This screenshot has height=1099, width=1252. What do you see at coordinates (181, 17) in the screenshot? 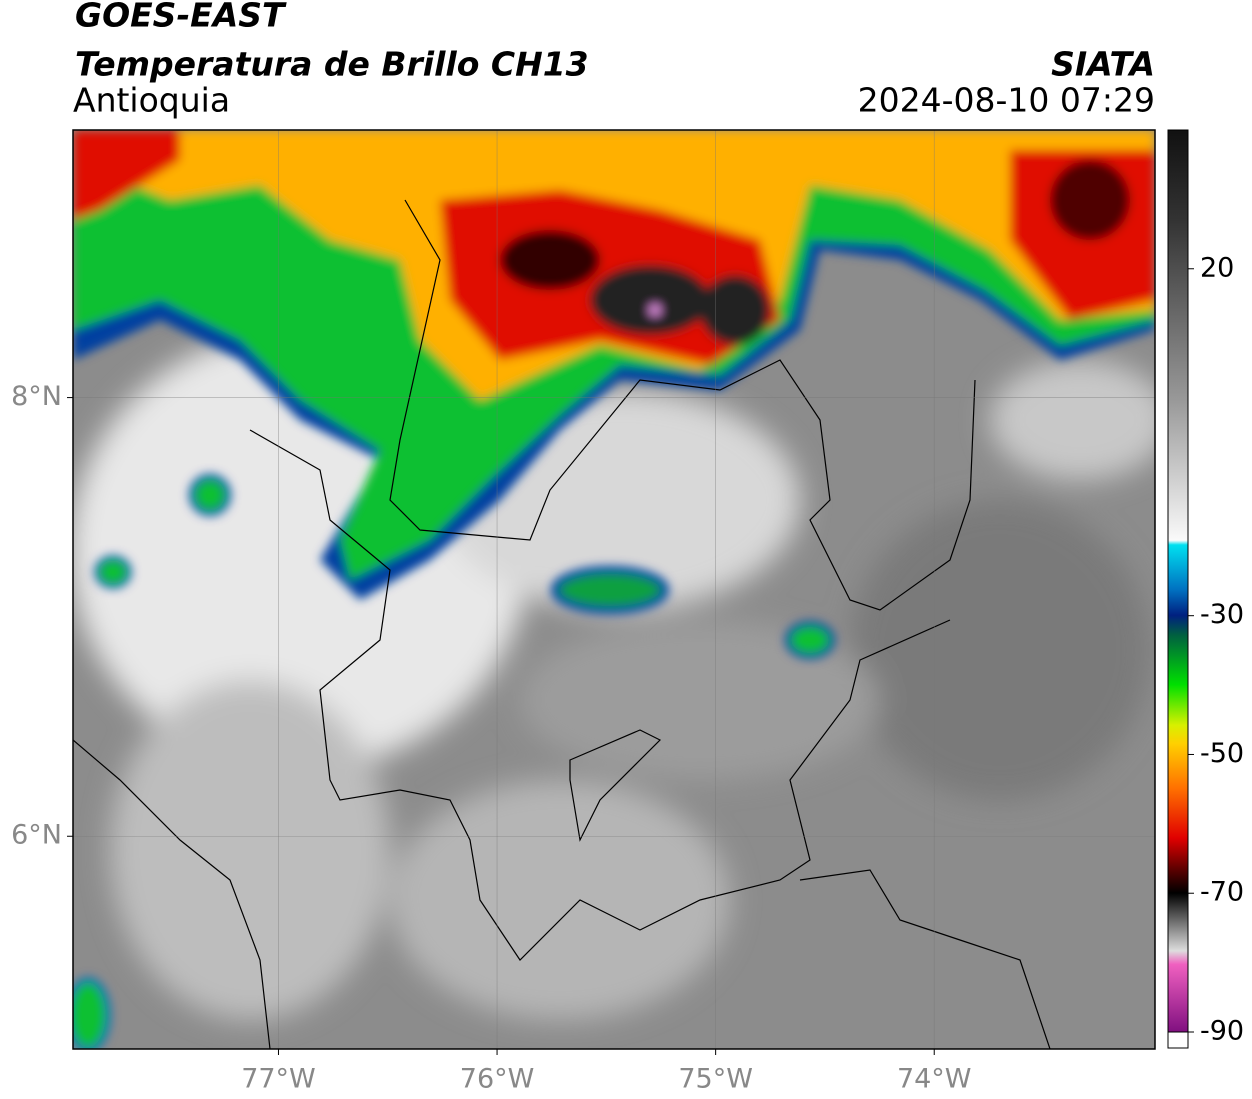
I see `title: GOES-EAST` at bounding box center [181, 17].